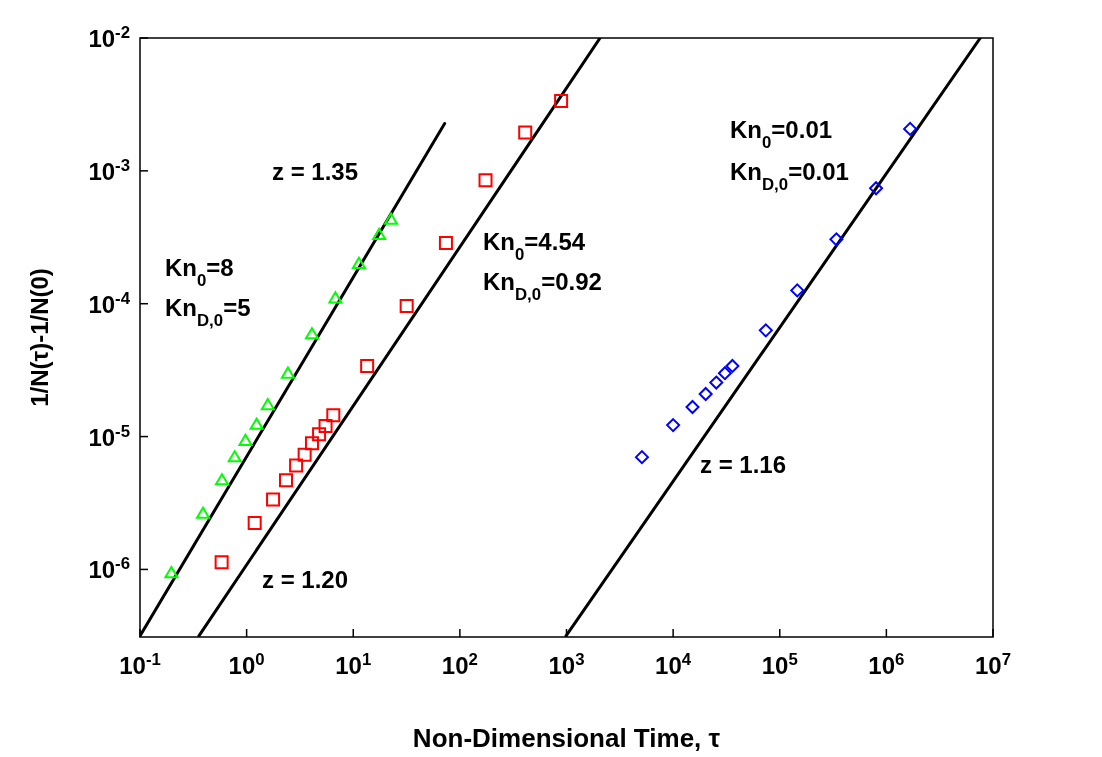 This screenshot has height=757, width=1102. Describe the element at coordinates (353, 664) in the screenshot. I see `x-tick-label: 10$^{1}$` at that location.